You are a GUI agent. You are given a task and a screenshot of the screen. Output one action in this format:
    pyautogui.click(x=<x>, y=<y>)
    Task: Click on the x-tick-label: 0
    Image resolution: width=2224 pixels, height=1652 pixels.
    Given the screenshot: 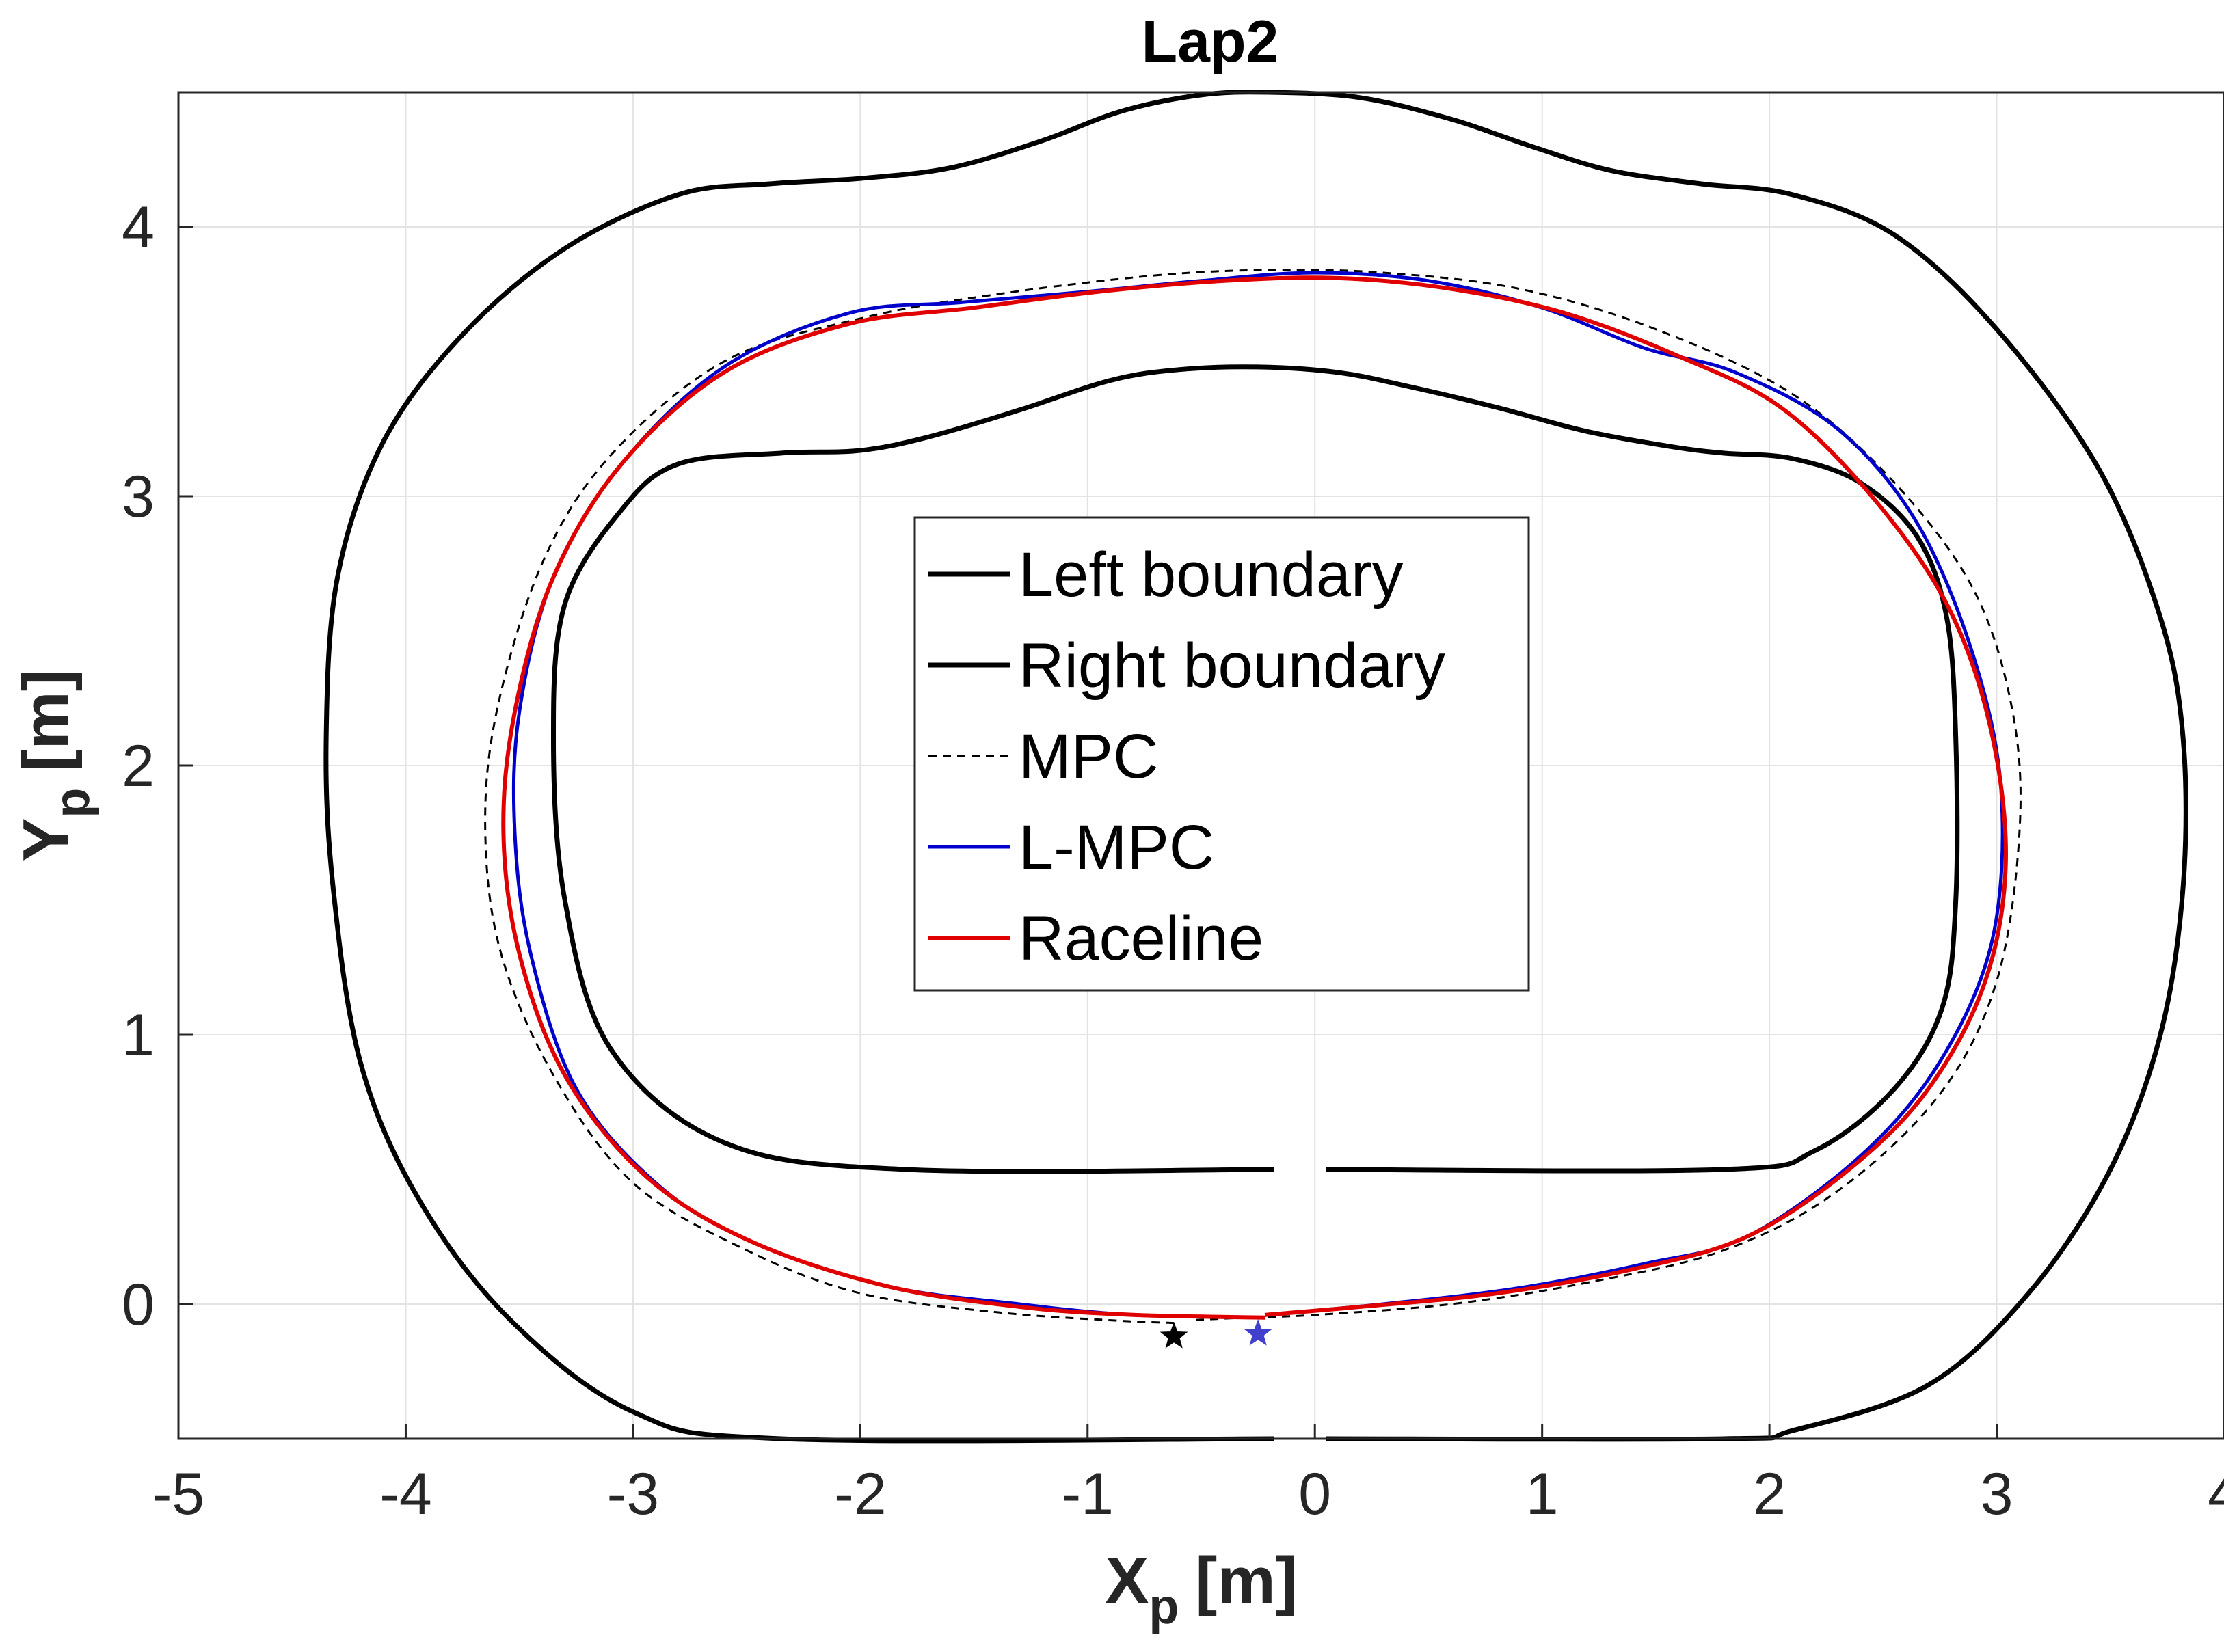 What is the action you would take?
    pyautogui.click(x=1314, y=1494)
    